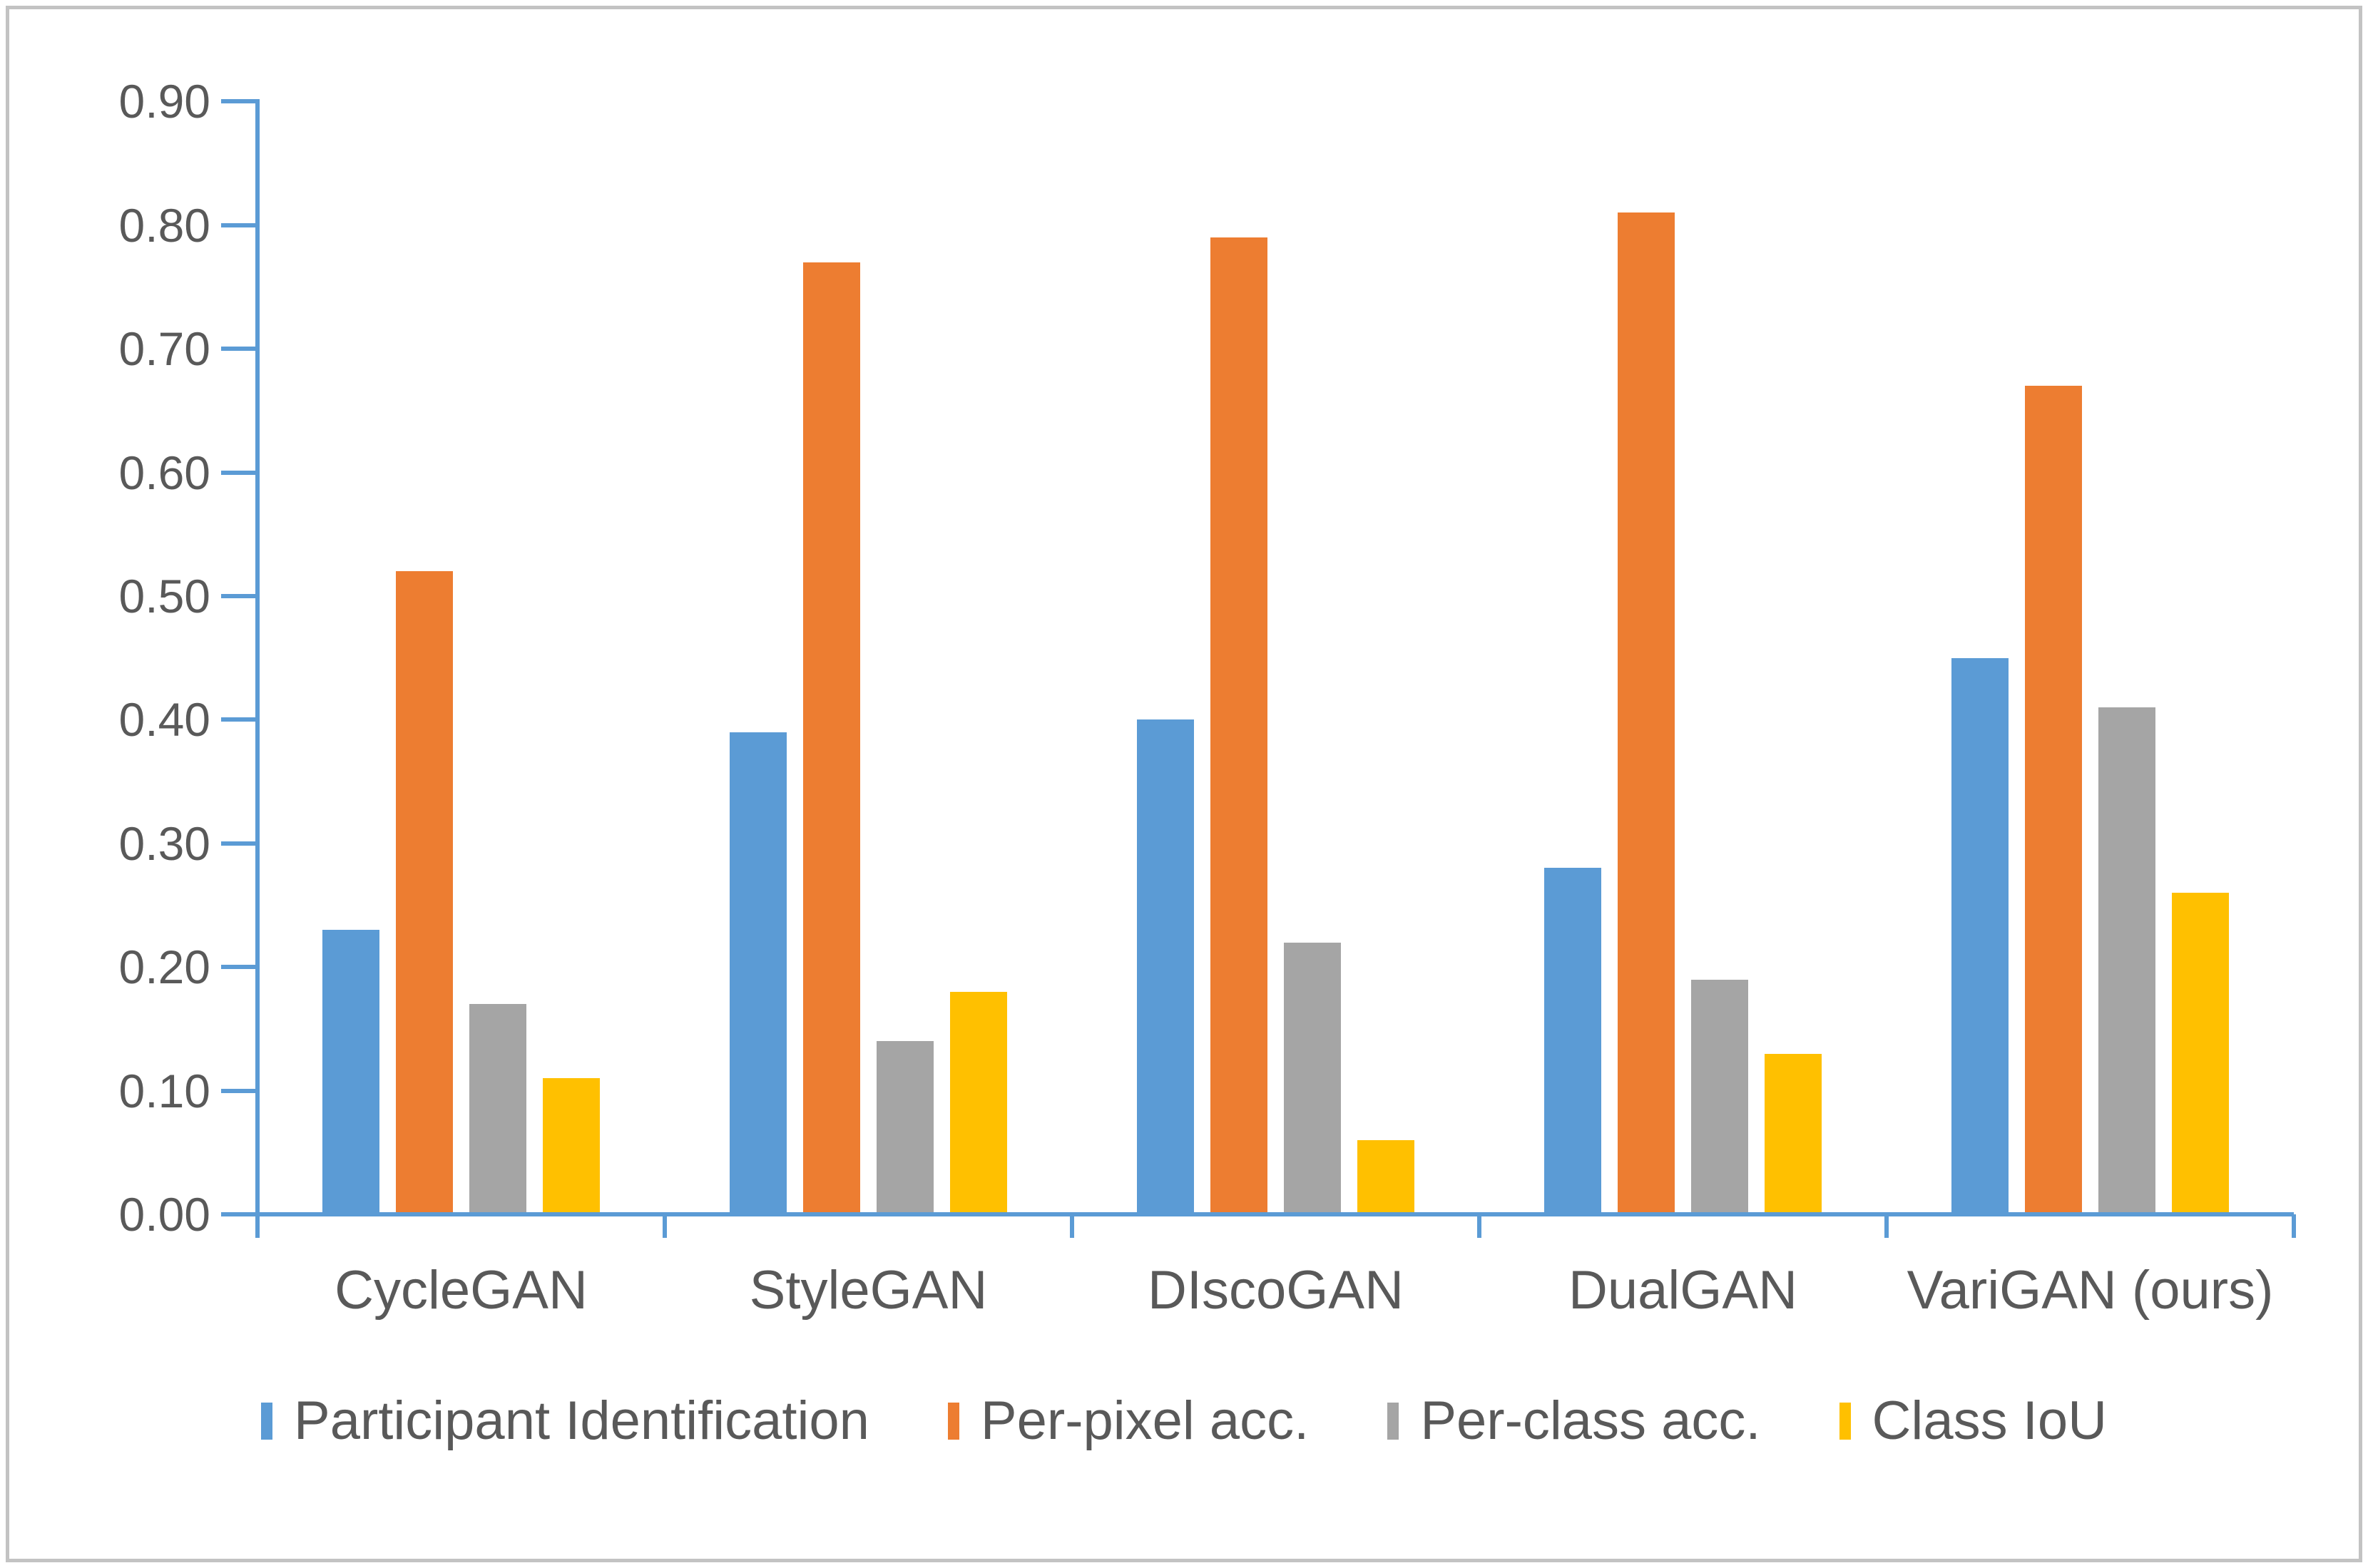  I want to click on y-axis-line, so click(257, 668).